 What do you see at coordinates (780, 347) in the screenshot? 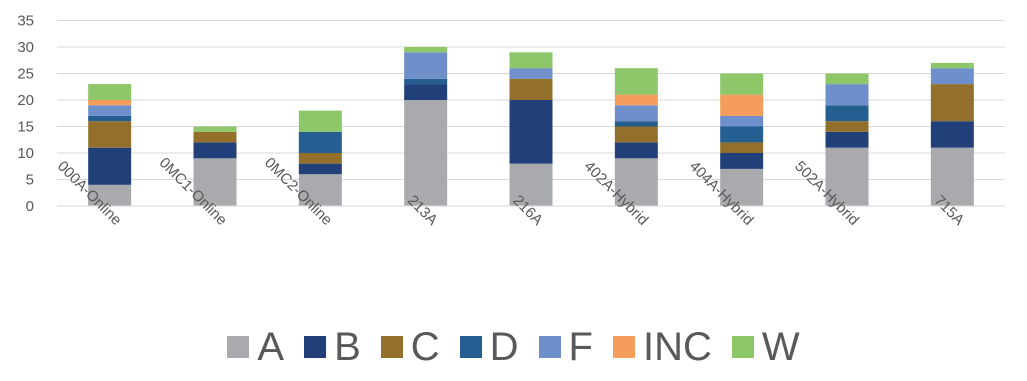
I see `legend-label: W` at bounding box center [780, 347].